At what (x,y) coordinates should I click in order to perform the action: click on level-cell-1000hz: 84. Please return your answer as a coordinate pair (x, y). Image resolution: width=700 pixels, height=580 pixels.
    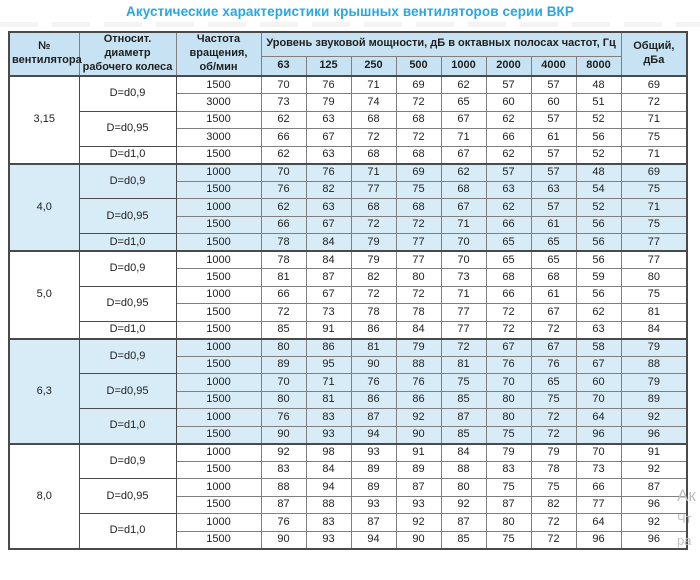
    Looking at the image, I should click on (463, 452).